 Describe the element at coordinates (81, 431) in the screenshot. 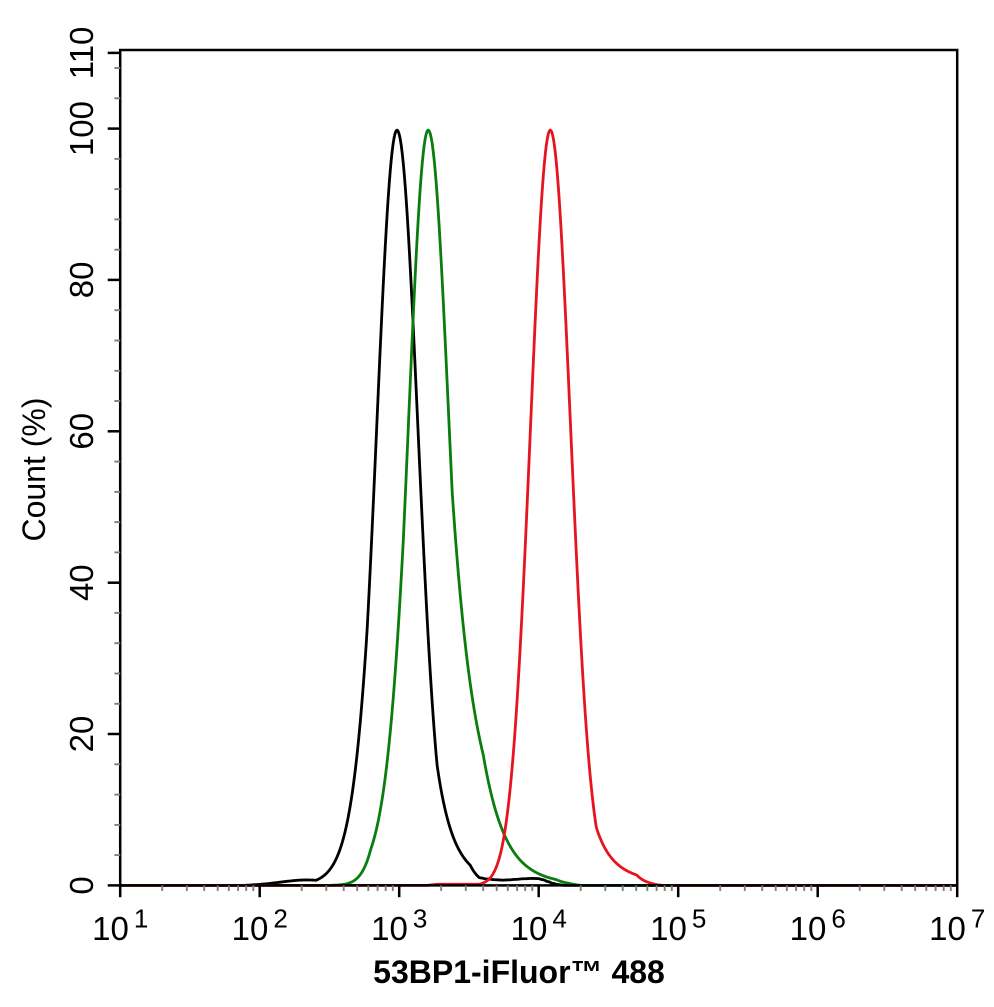

I see `svg-text: 60` at that location.